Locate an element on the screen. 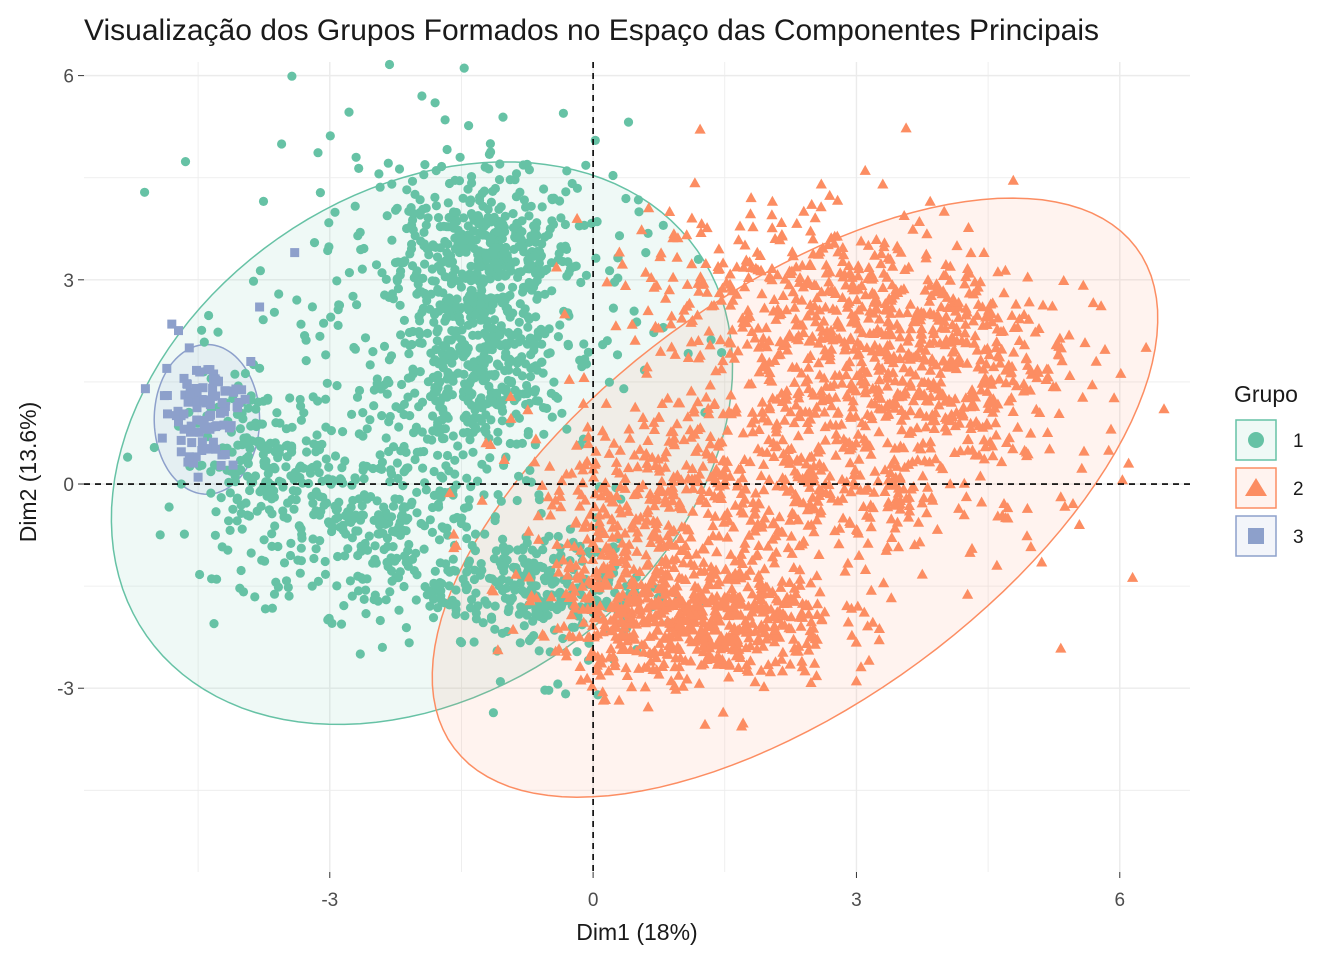 The height and width of the screenshot is (960, 1344). legend-square-icon is located at coordinates (1256, 536).